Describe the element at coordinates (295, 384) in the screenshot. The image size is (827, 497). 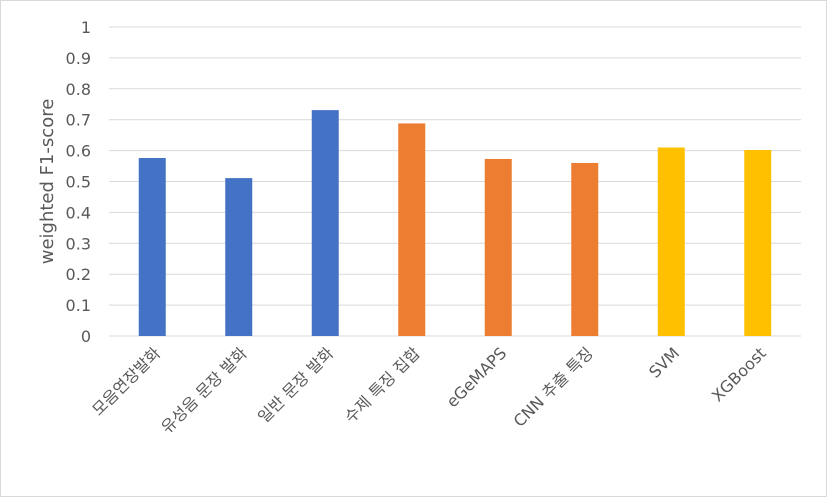
I see `x-category-label: 일반 문장 발화` at that location.